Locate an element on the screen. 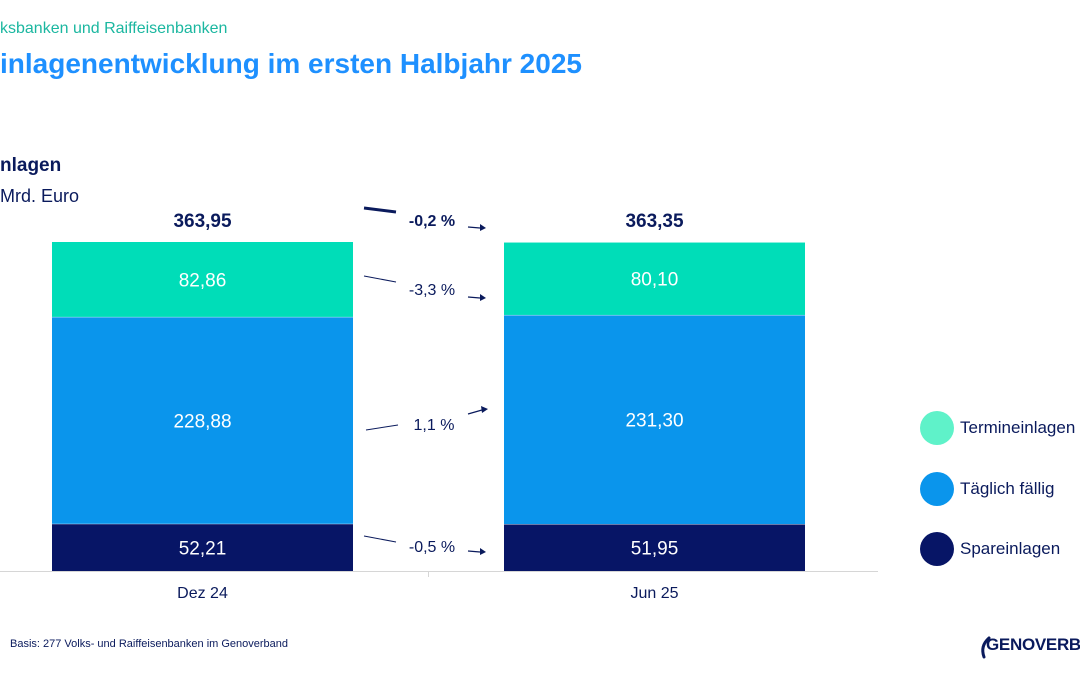 The width and height of the screenshot is (1080, 675). change-taeglich-arrow-line is located at coordinates (475, 412).